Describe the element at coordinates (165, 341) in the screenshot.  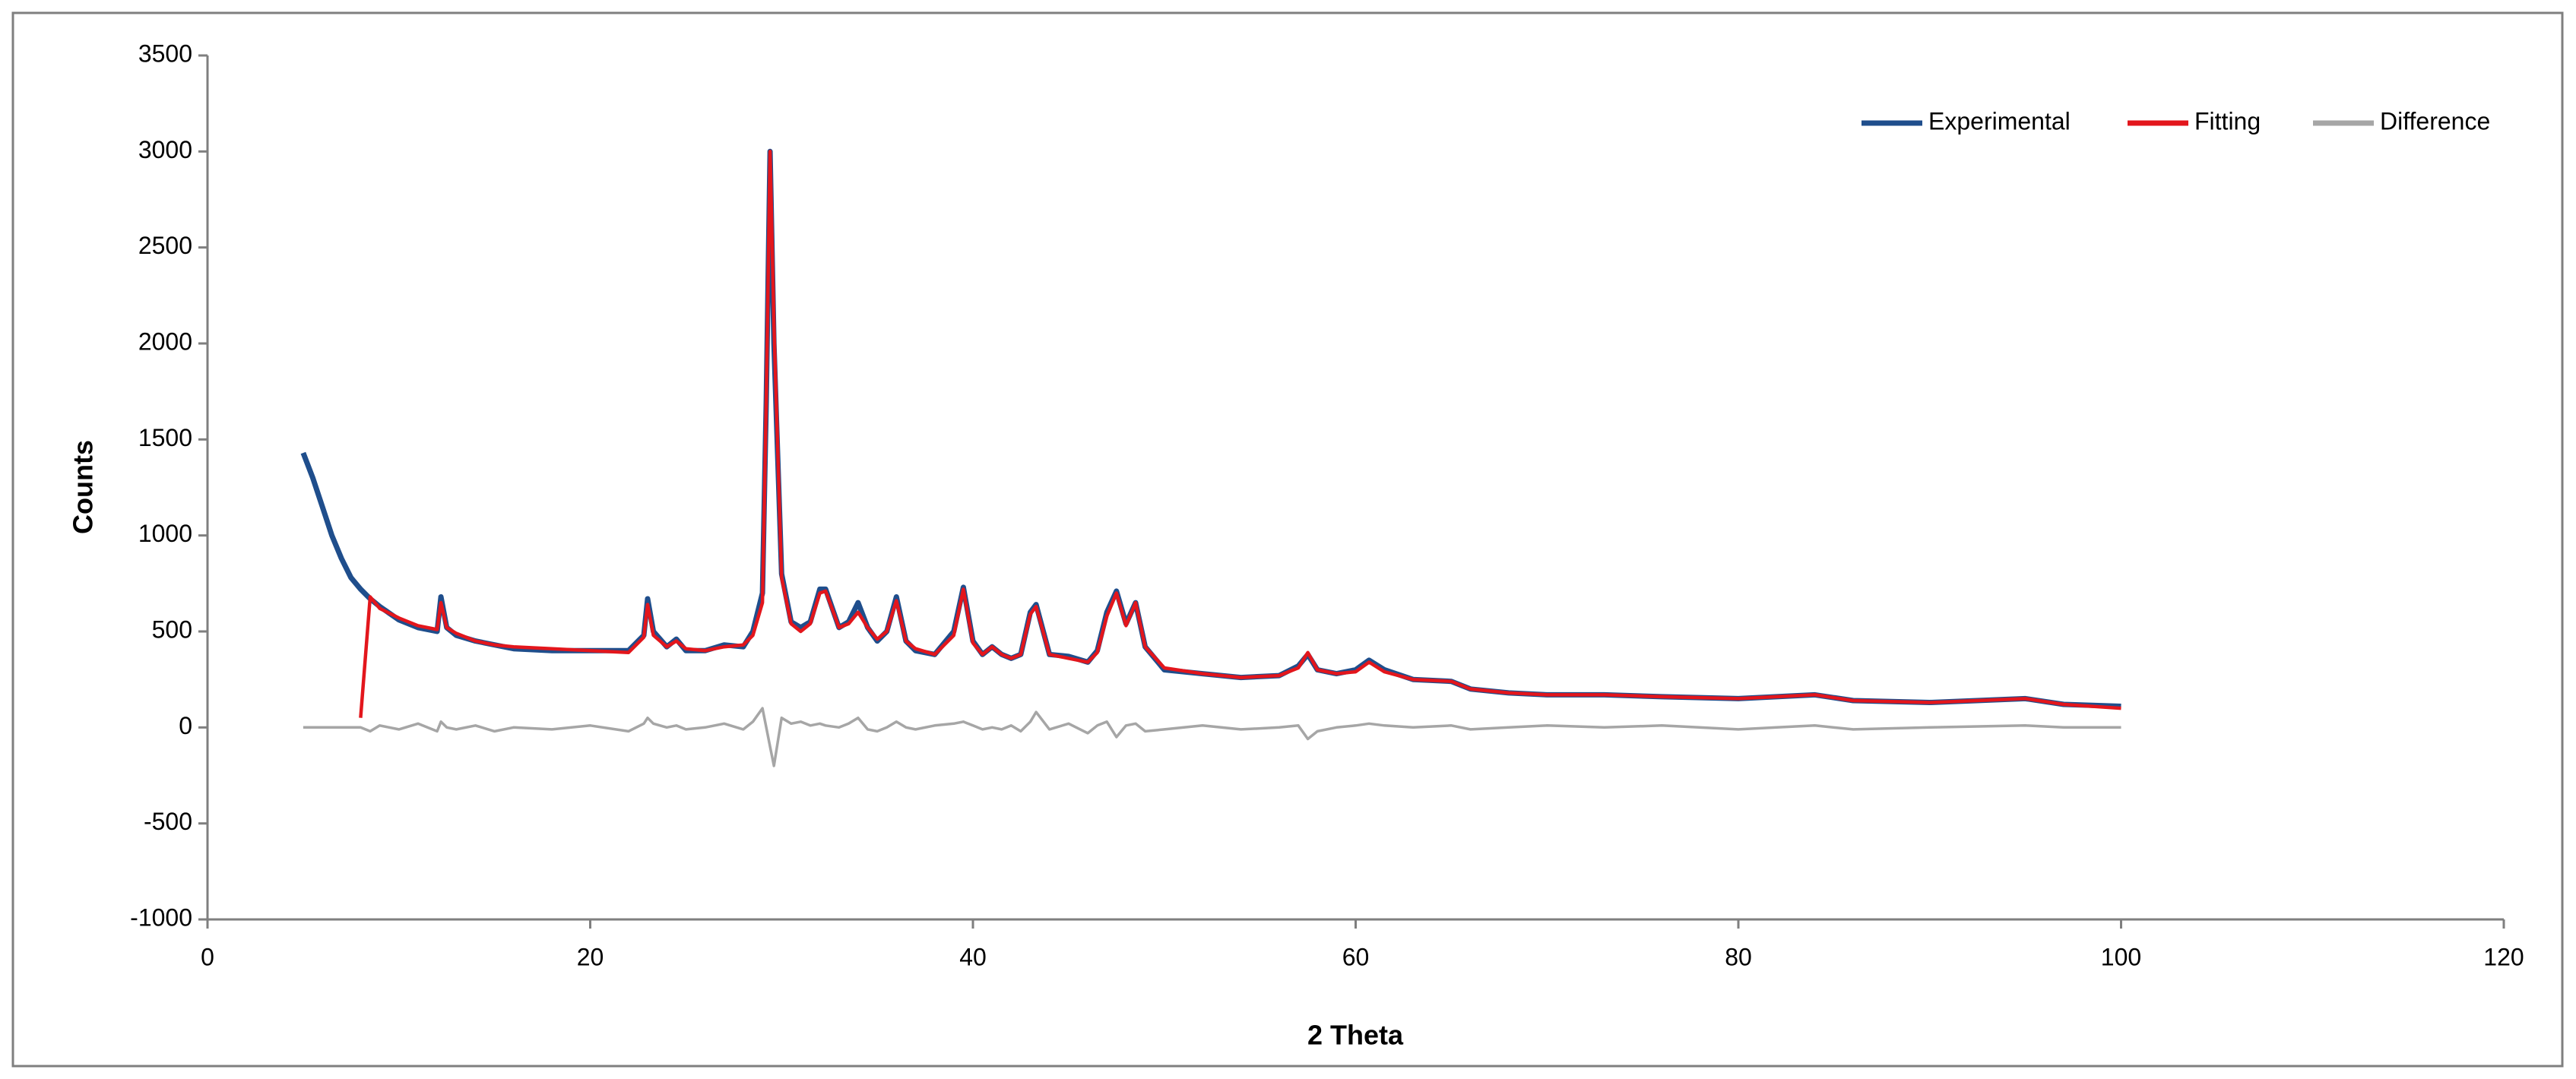
I see `y-tick-label: 2000` at that location.